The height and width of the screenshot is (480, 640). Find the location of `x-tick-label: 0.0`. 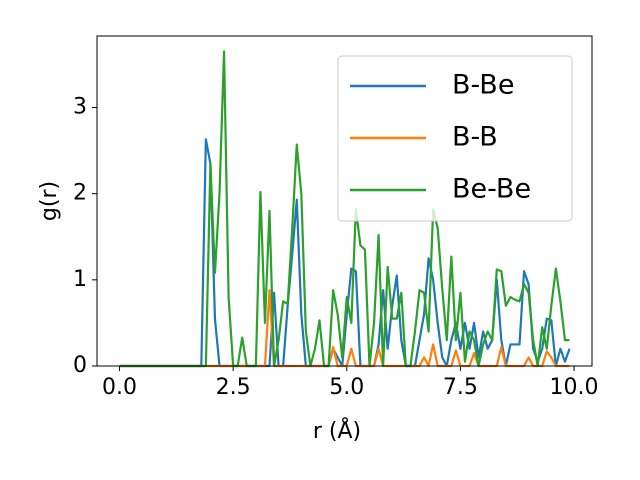

x-tick-label: 0.0 is located at coordinates (119, 387).